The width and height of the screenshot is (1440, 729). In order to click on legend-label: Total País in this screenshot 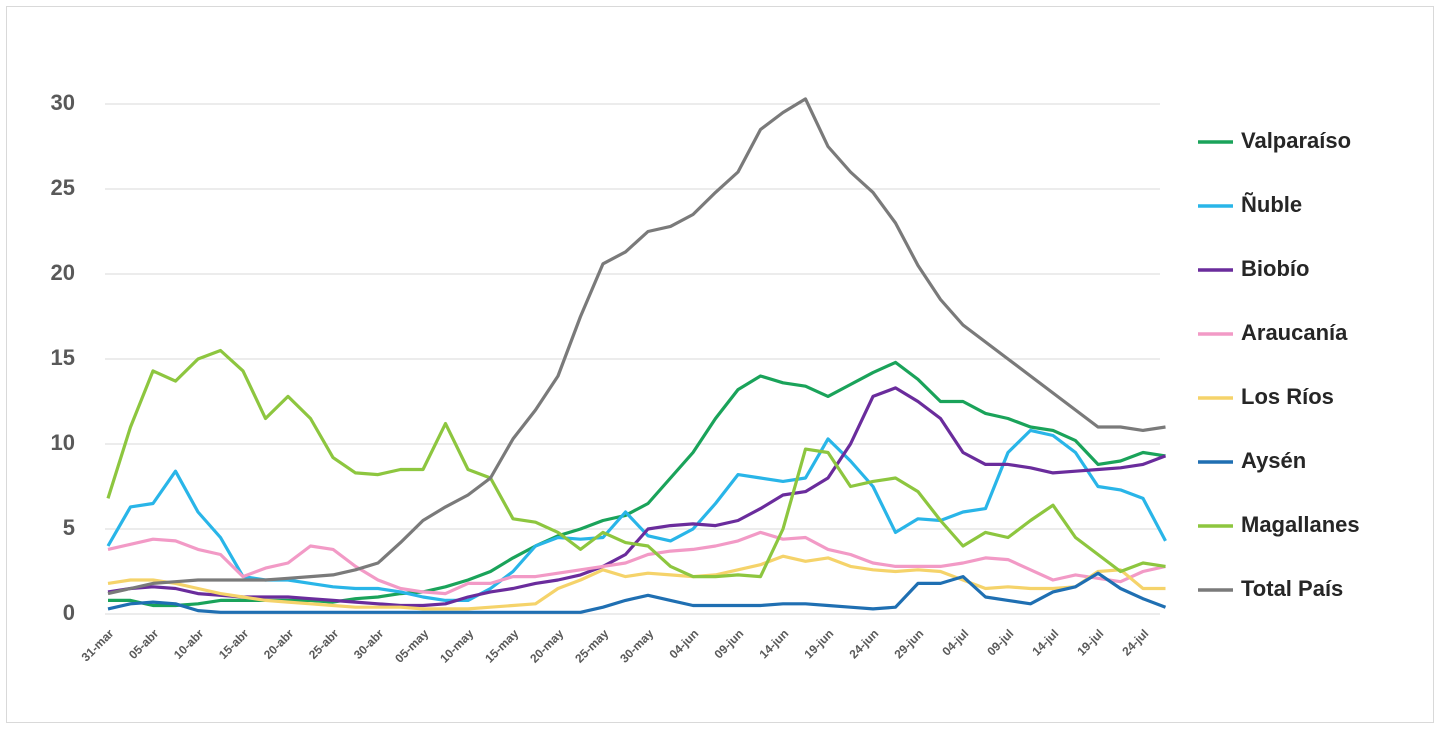, I will do `click(1292, 588)`.